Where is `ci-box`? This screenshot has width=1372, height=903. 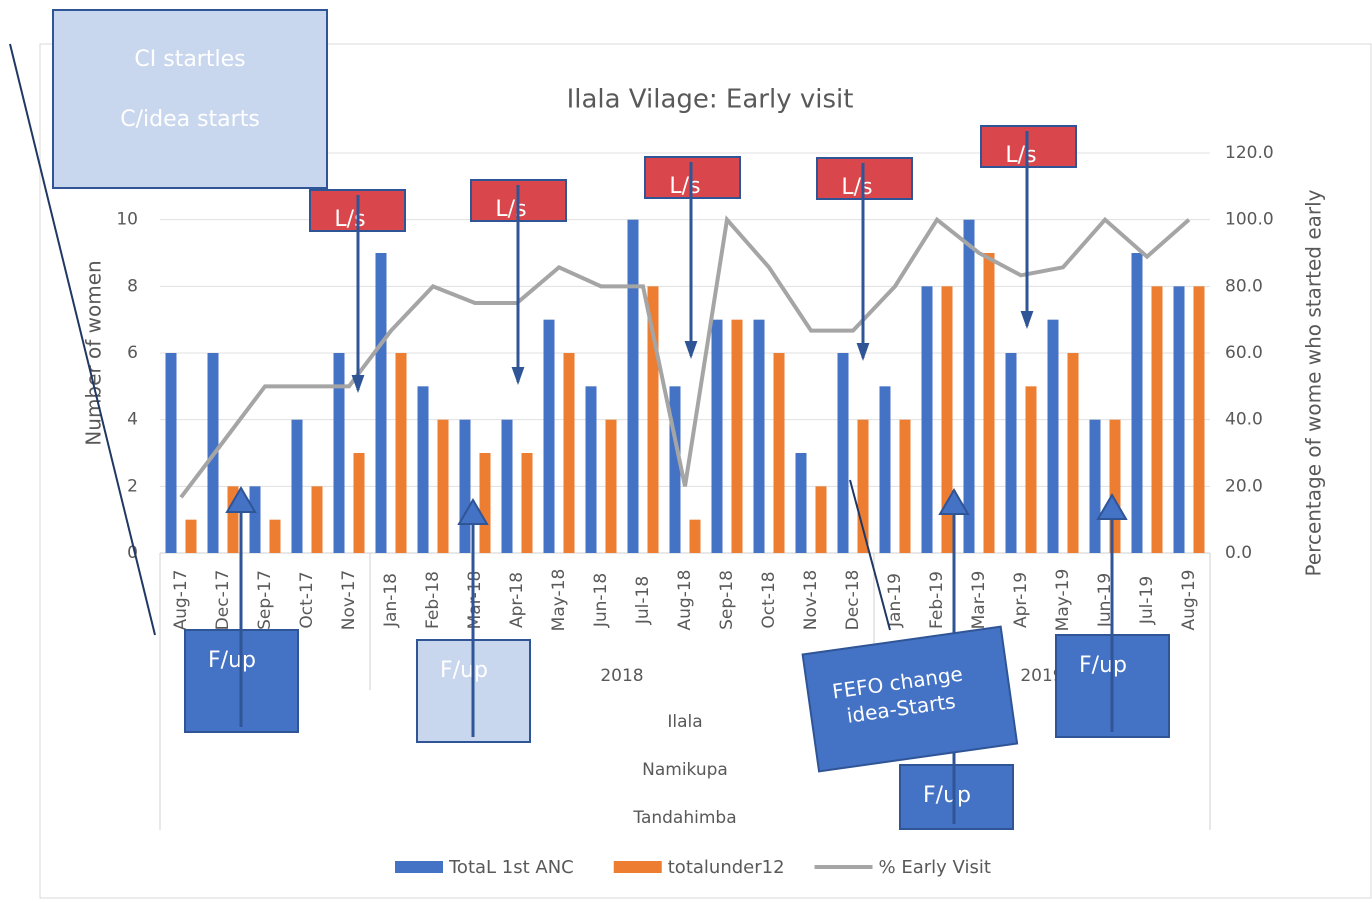
ci-box is located at coordinates (190, 99).